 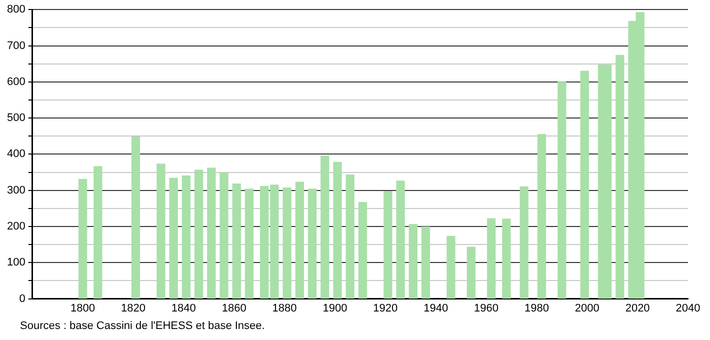 I want to click on y-tick-label: 500, so click(x=16, y=118).